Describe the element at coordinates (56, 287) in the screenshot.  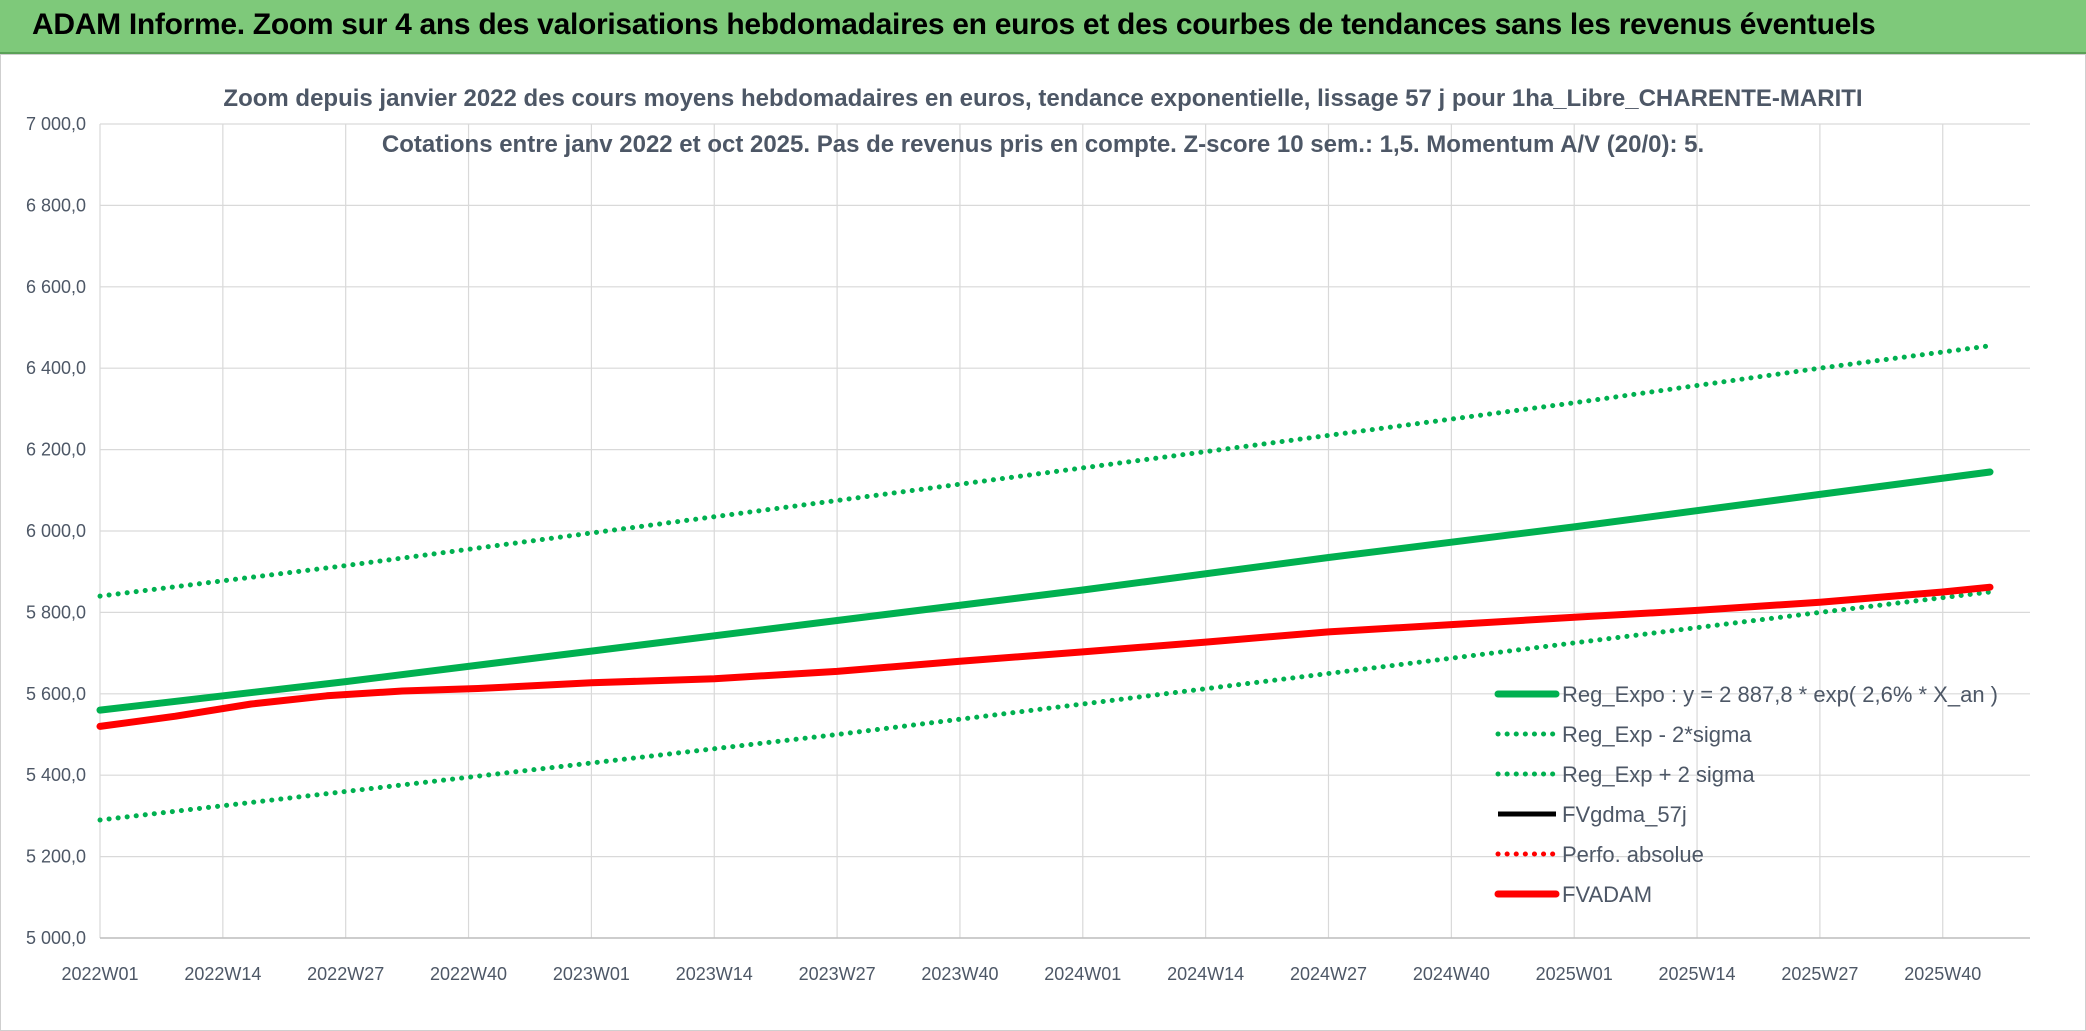
I see `y-tick-label: 6 600,0` at that location.